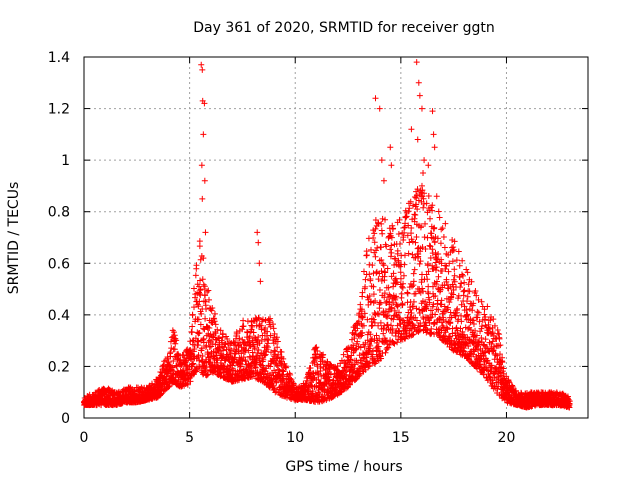 The image size is (640, 480). What do you see at coordinates (59, 367) in the screenshot?
I see `y-tick-label: 0.2` at bounding box center [59, 367].